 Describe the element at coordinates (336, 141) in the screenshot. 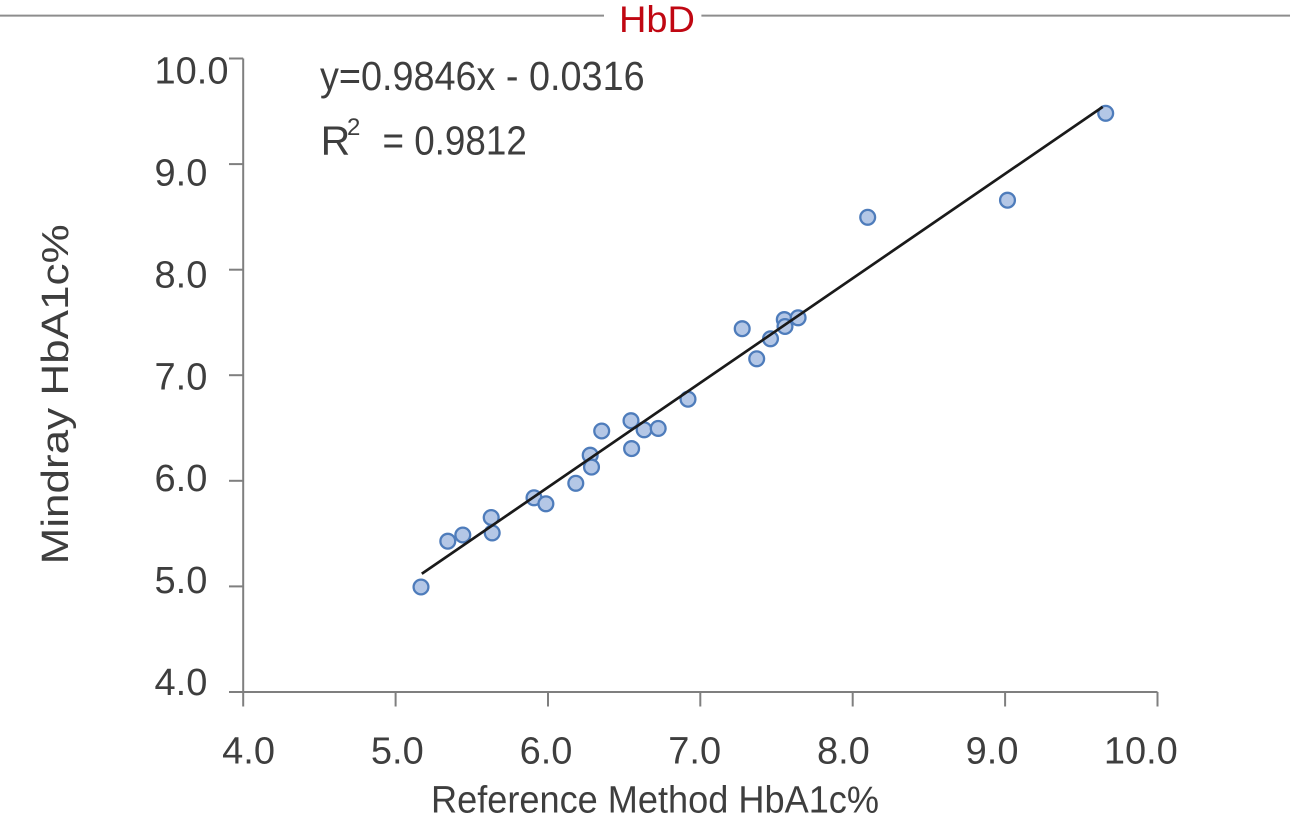

I see `svg-text: R` at that location.